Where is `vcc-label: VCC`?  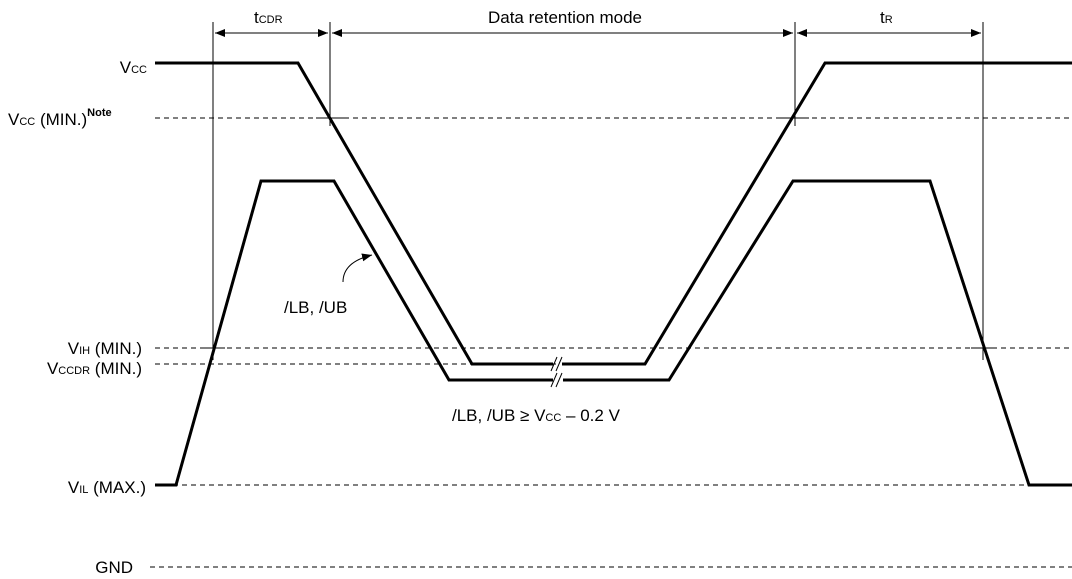
vcc-label: VCC is located at coordinates (133, 67).